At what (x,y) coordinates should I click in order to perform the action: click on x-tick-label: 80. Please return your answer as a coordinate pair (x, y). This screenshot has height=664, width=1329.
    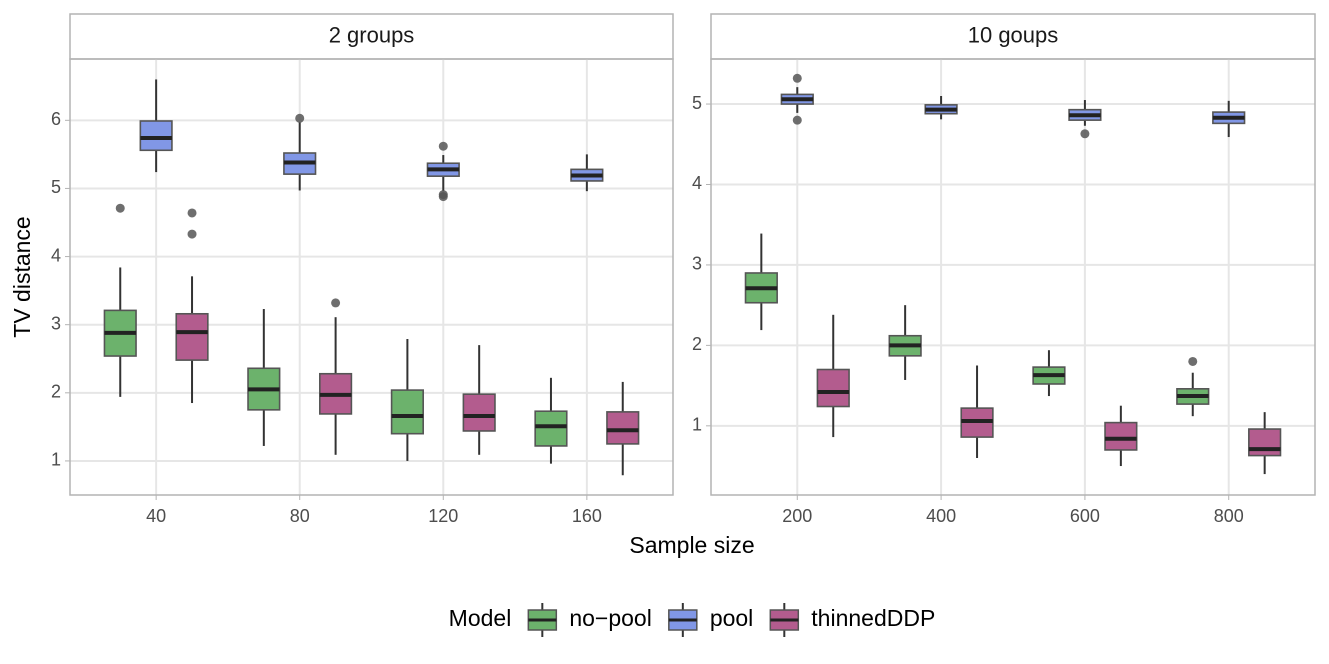
    Looking at the image, I should click on (300, 516).